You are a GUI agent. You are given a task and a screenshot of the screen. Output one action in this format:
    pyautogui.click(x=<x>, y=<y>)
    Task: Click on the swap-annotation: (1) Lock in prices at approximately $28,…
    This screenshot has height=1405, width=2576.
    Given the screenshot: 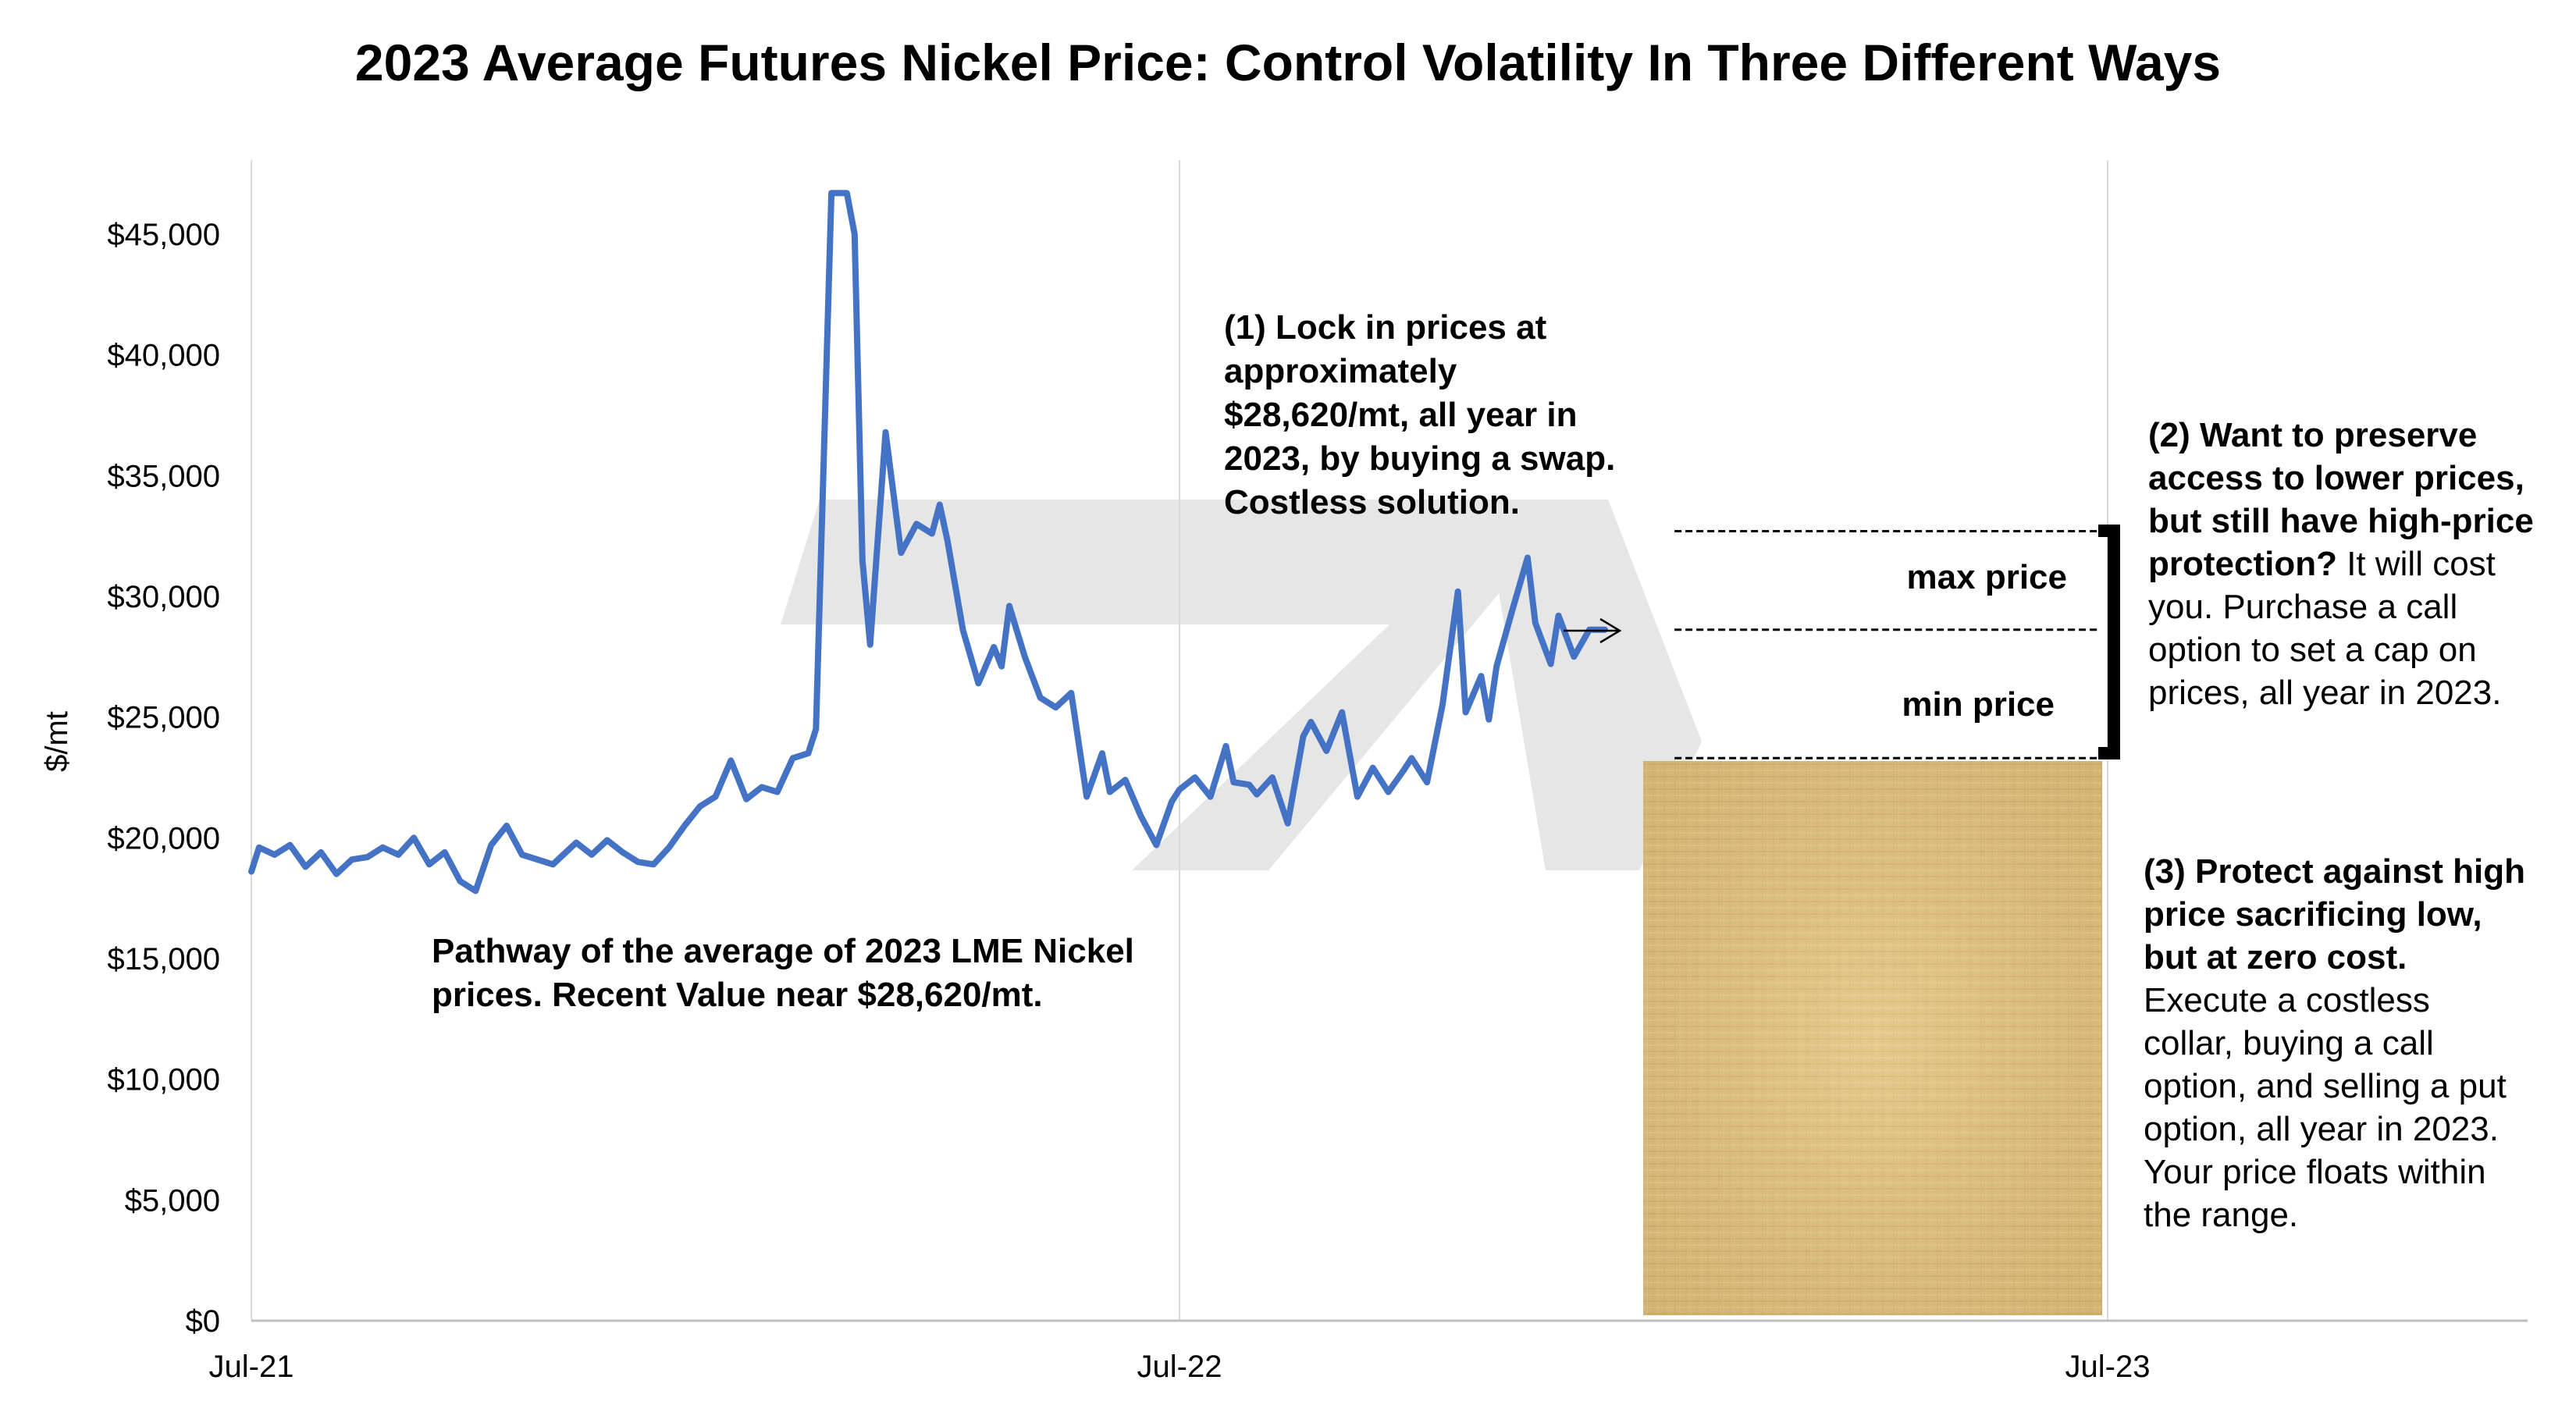 What is the action you would take?
    pyautogui.click(x=1424, y=414)
    